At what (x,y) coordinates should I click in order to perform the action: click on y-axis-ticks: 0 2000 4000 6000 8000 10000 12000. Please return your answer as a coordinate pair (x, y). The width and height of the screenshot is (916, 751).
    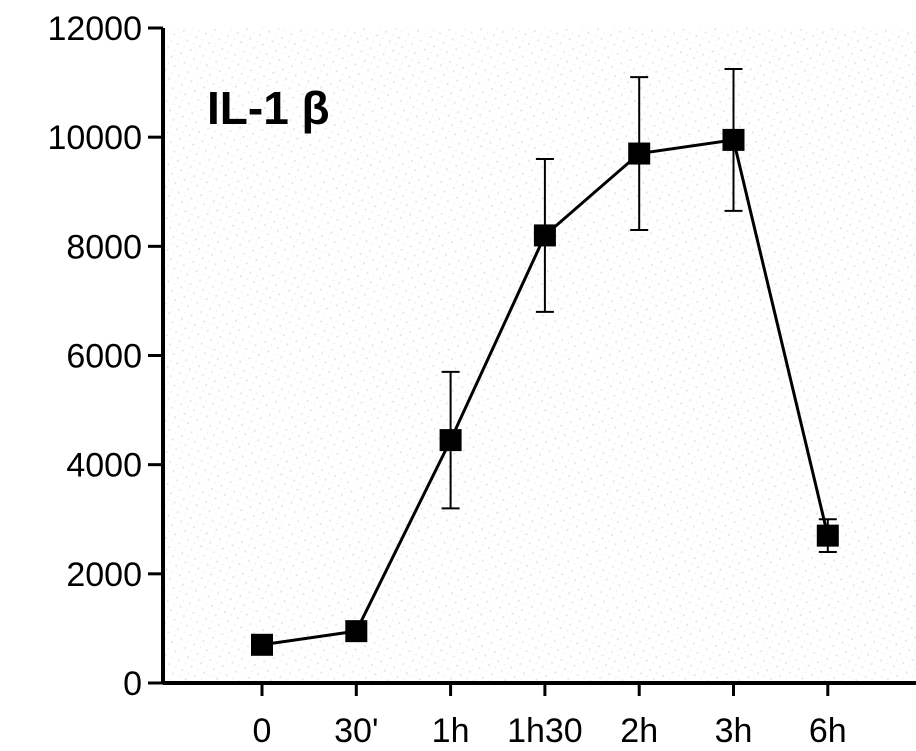
    Looking at the image, I should click on (105, 356).